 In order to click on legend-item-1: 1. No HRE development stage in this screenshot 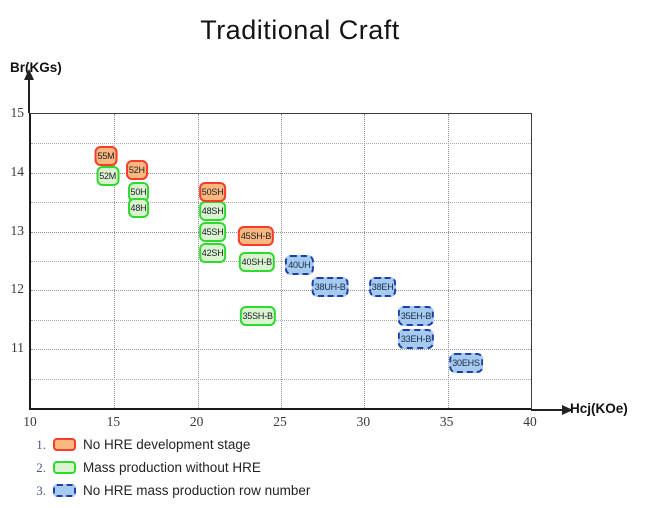, I will do `click(169, 444)`.